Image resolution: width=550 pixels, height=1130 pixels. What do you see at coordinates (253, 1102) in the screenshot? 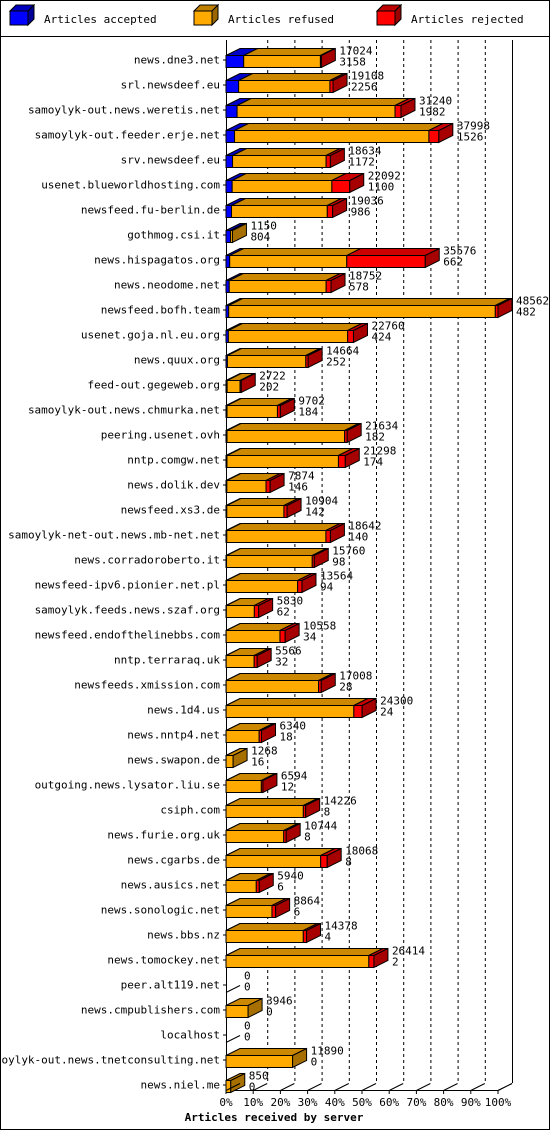
I see `x-tick-label: 10%` at bounding box center [253, 1102].